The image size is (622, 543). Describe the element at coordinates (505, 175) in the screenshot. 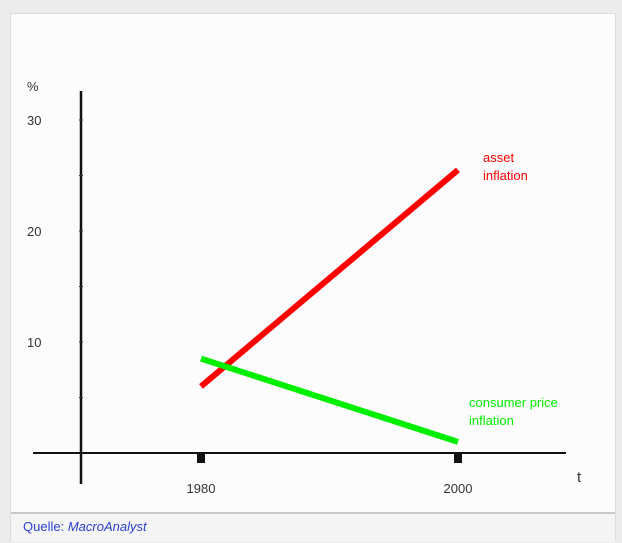

I see `series-label-1: inflation` at that location.